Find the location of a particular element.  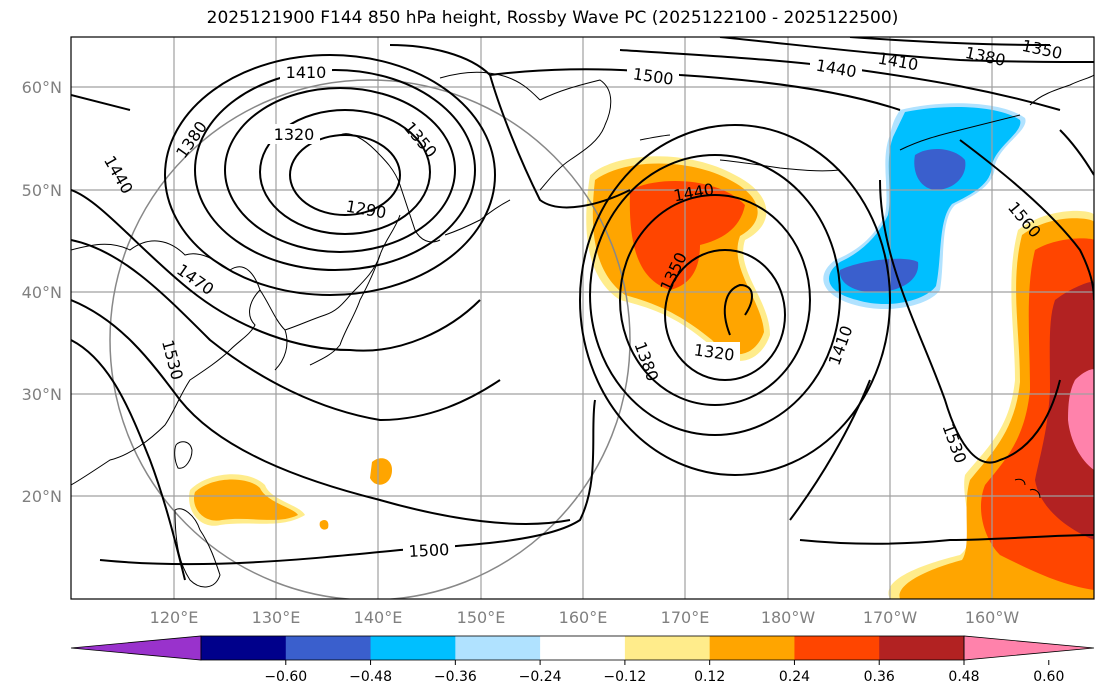

colorbar-tick-label: 0.48 is located at coordinates (963, 677).